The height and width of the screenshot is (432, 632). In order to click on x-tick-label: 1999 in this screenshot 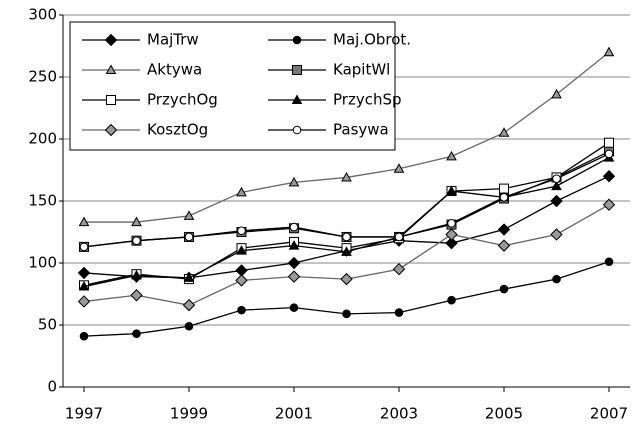, I will do `click(189, 414)`.